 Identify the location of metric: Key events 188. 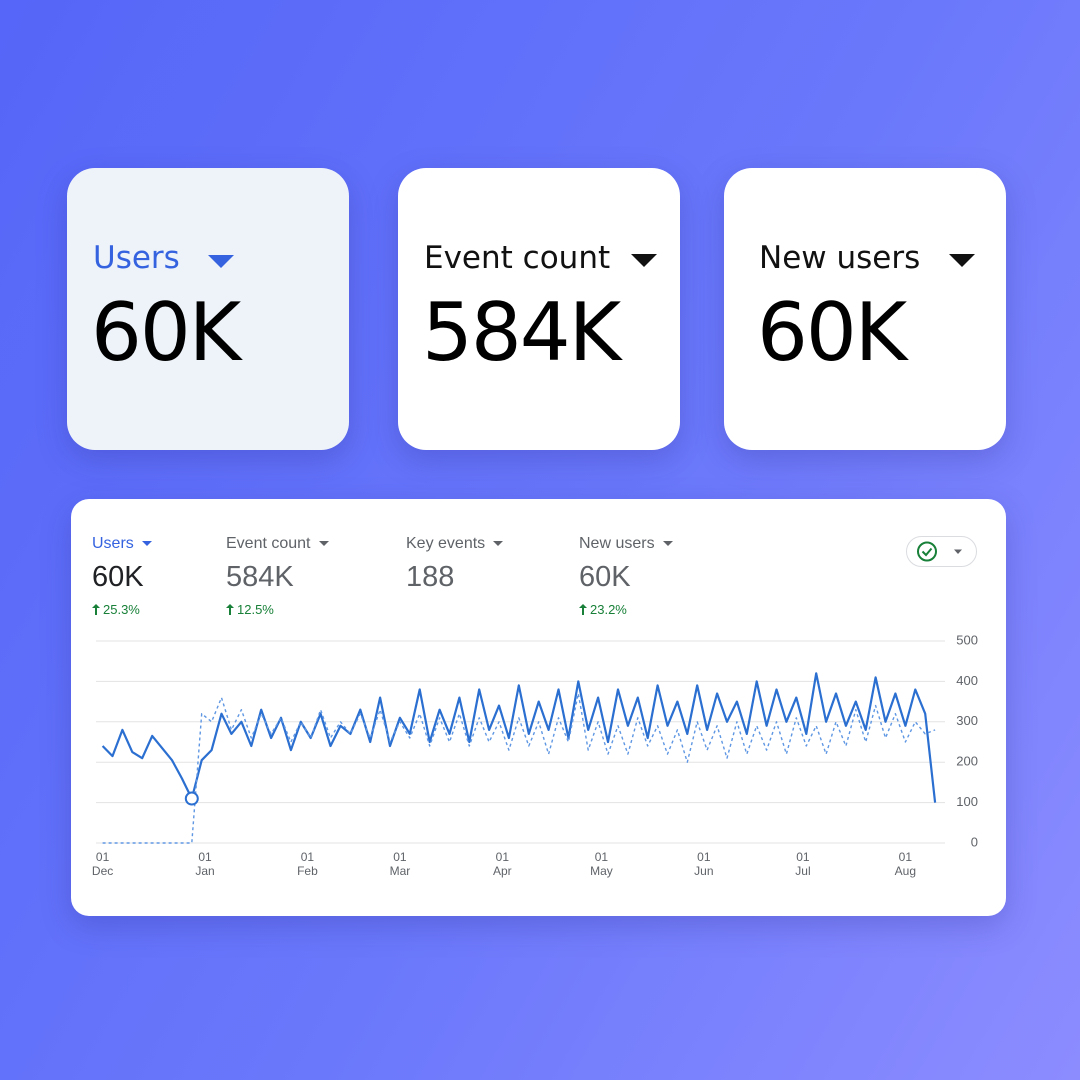
(455, 564).